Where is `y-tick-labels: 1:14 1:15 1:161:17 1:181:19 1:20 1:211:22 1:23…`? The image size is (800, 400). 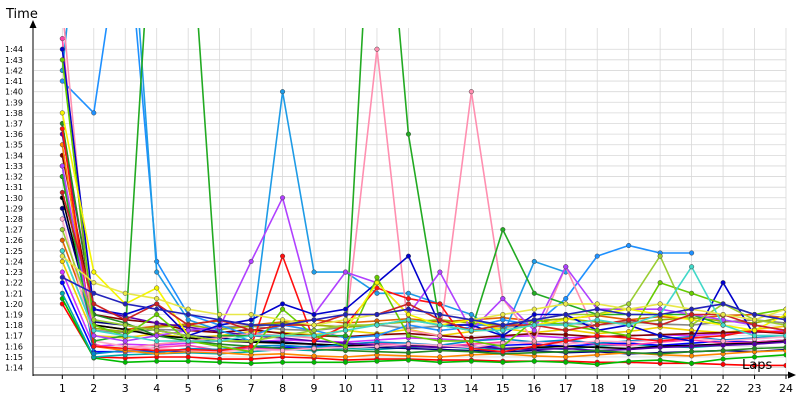
y-tick-labels: 1:14 1:15 1:161:17 1:181:19 1:20 1:211:22 1:23… is located at coordinates (14, 208).